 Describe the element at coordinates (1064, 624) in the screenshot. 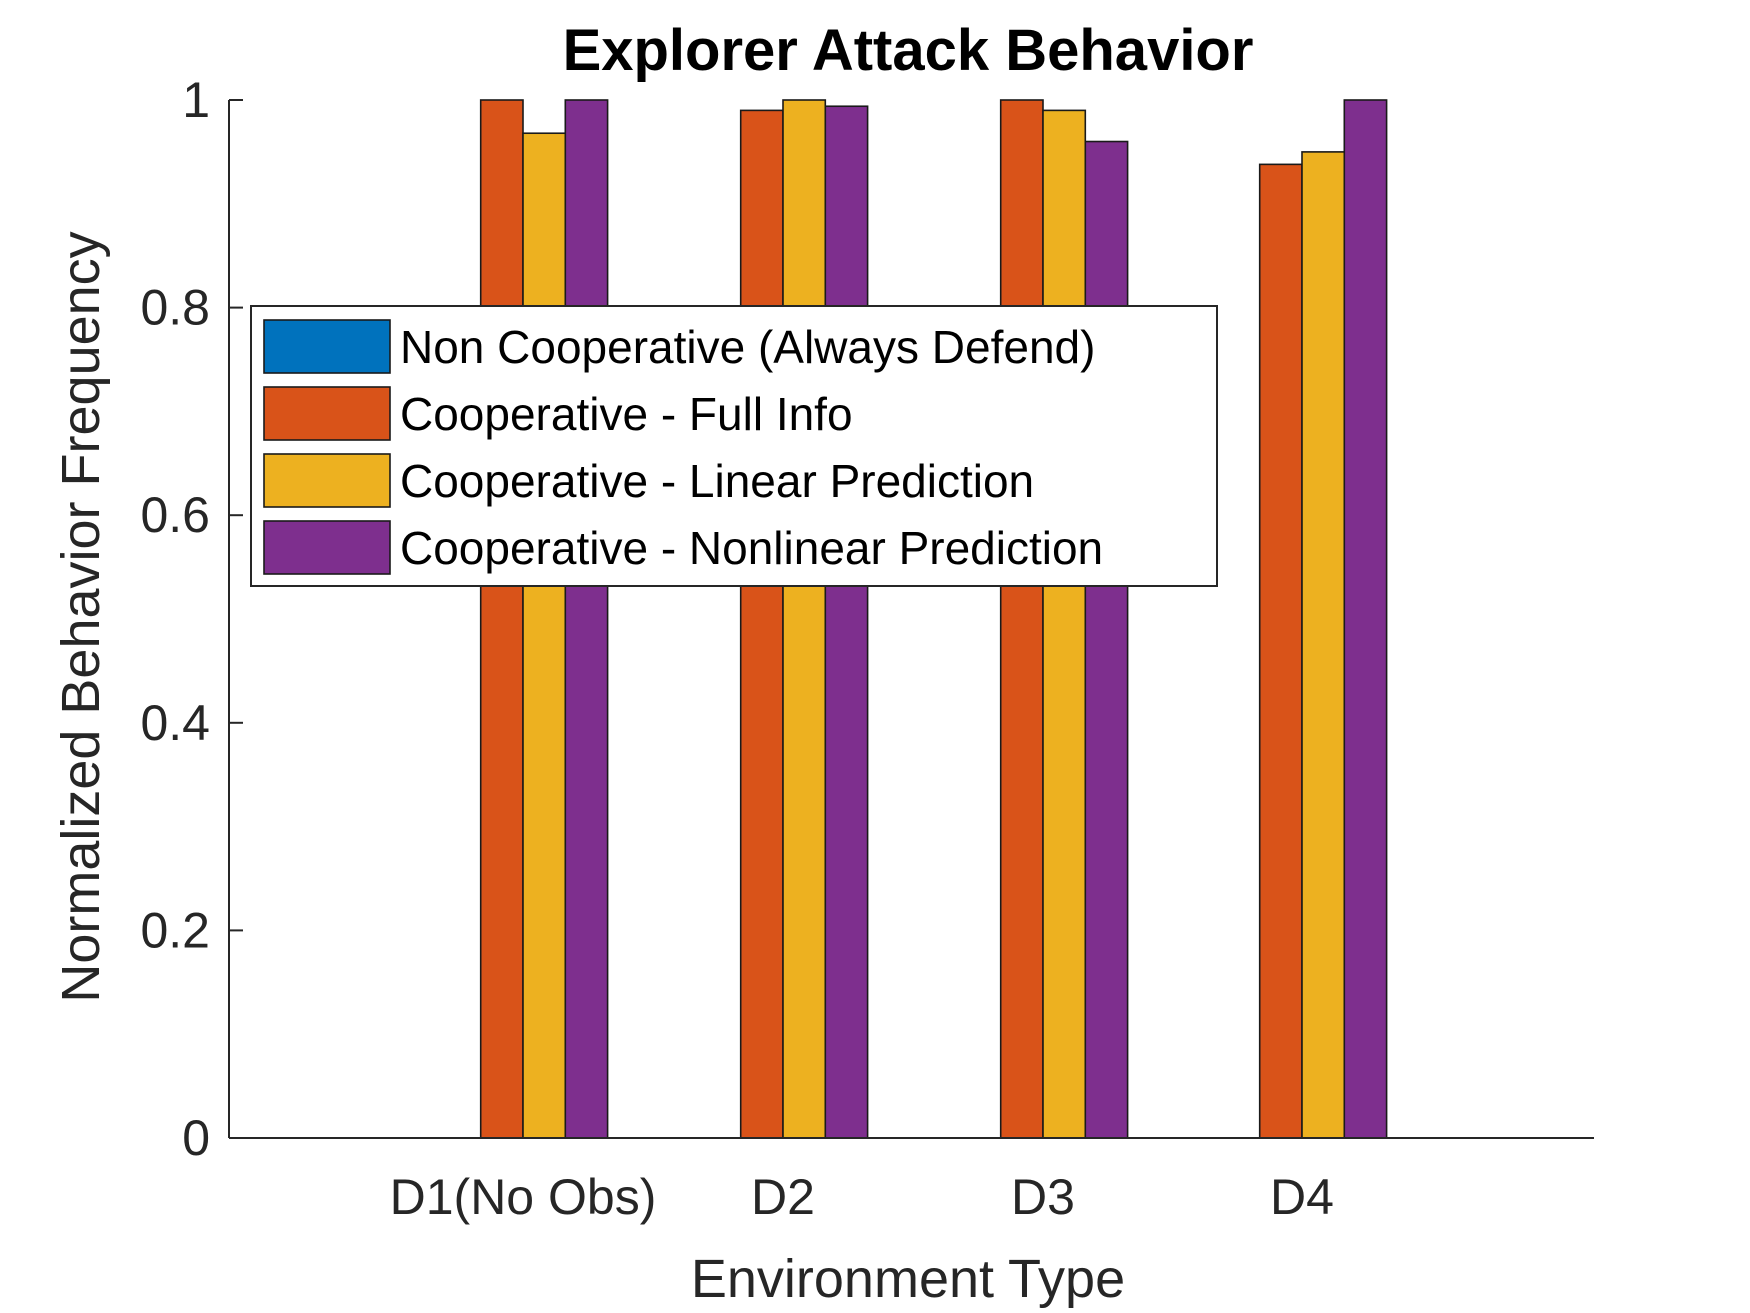

I see `bar-3-d3` at that location.